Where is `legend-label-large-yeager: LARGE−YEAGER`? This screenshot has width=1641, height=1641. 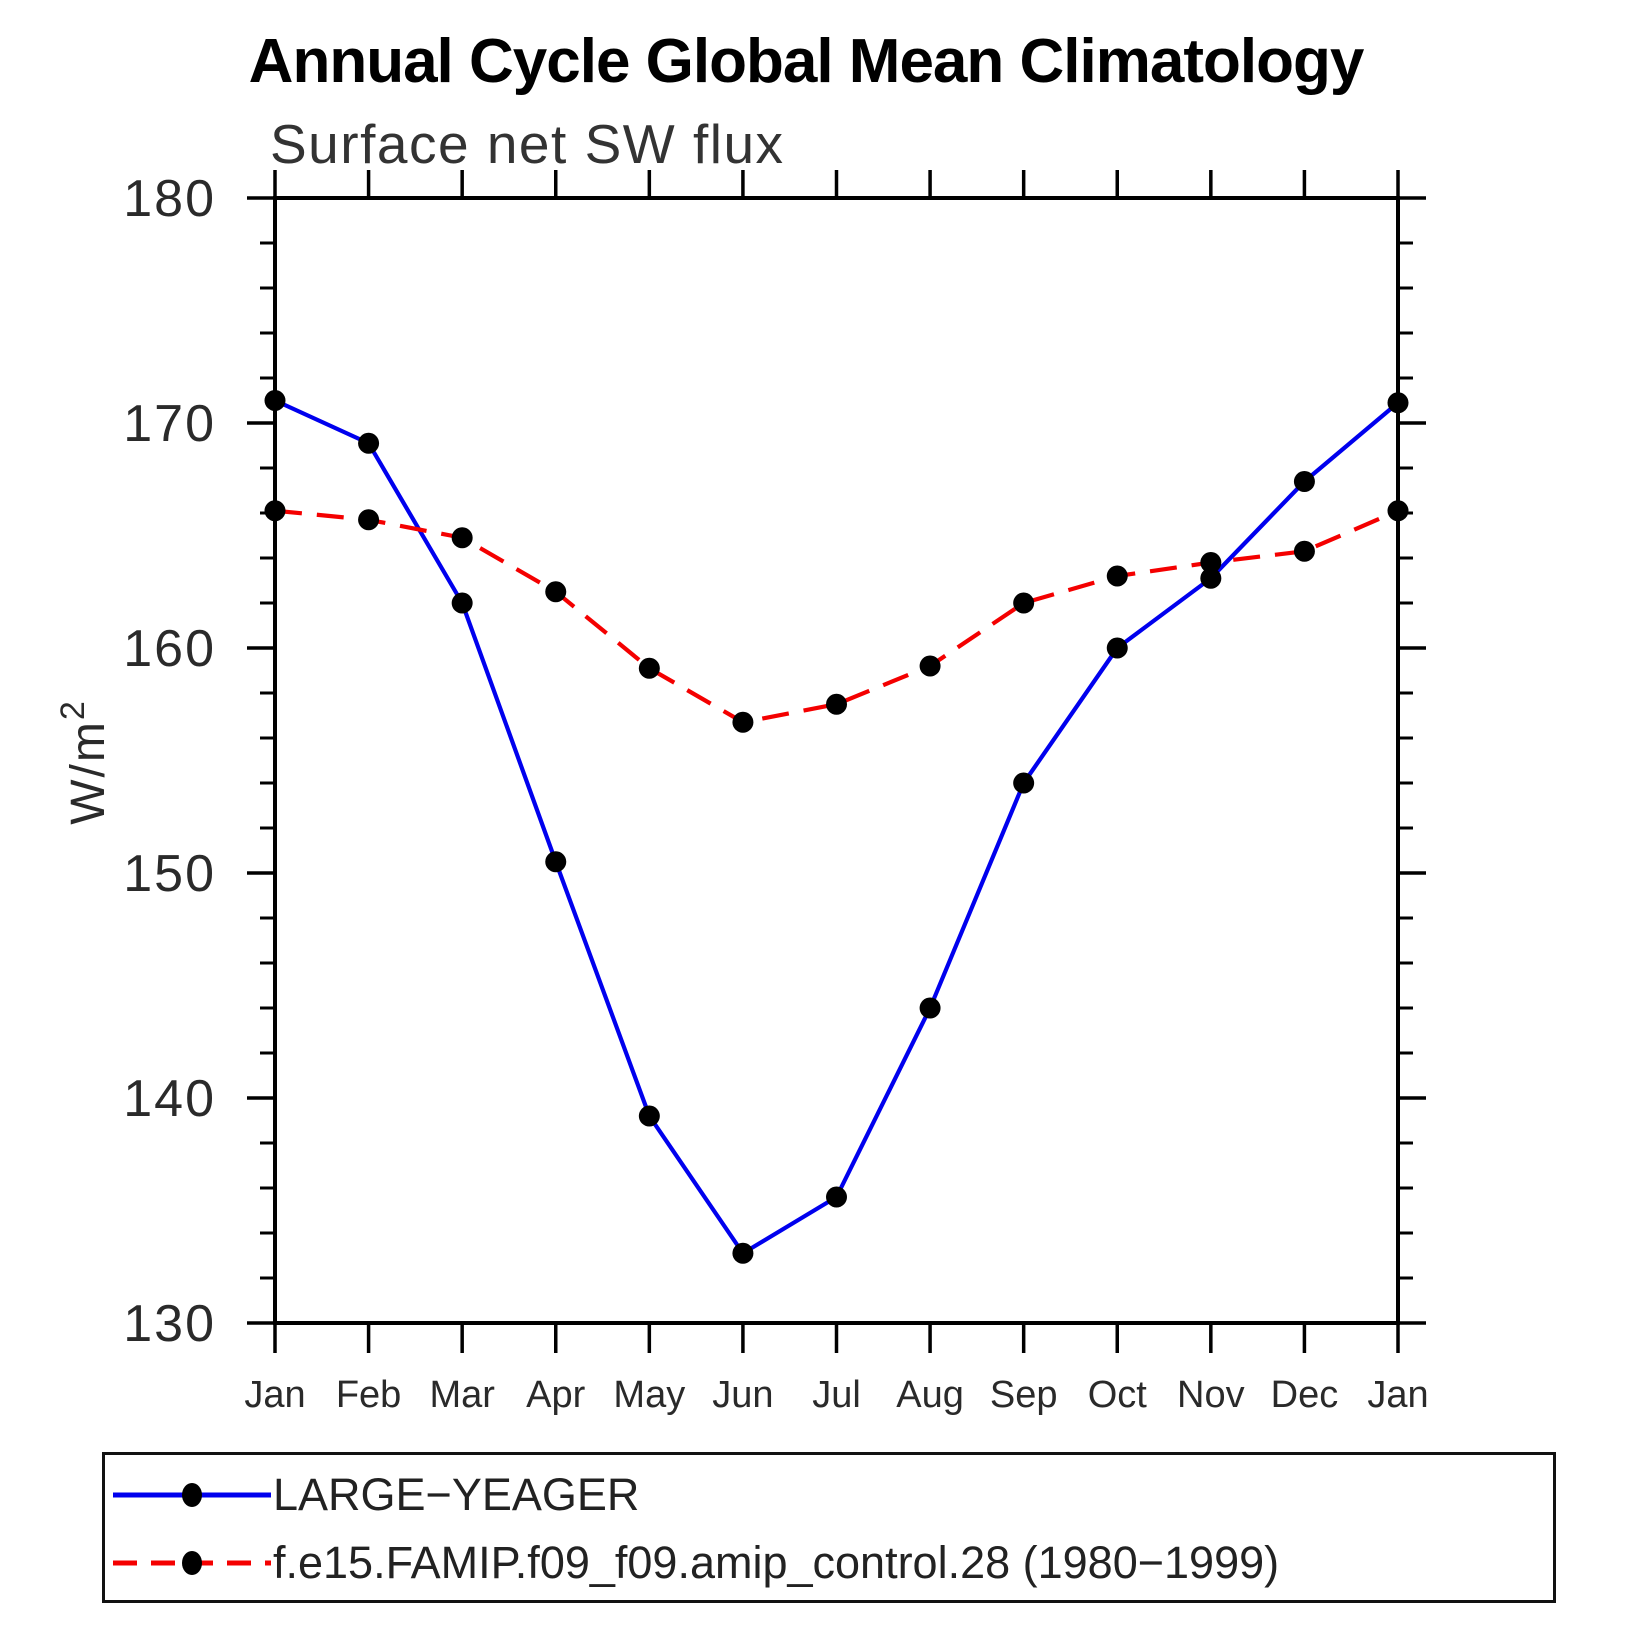
legend-label-large-yeager: LARGE−YEAGER is located at coordinates (456, 1494).